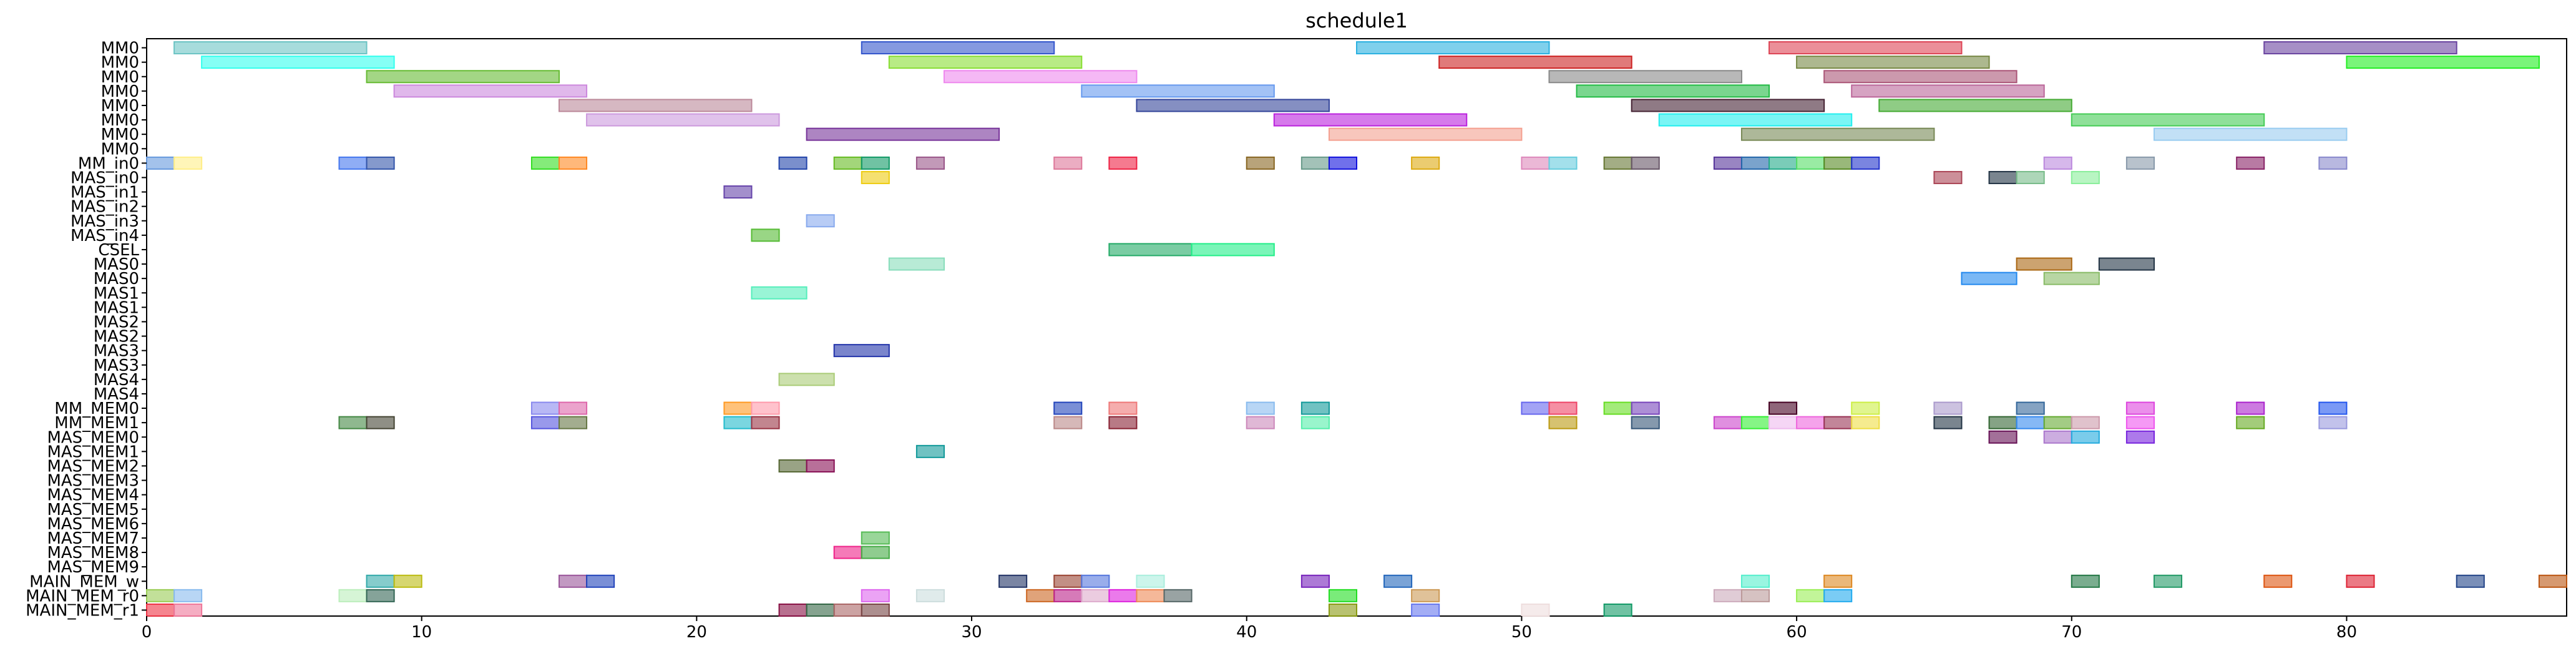  I want to click on y-tick-label: MAS_MEM6, so click(93, 524).